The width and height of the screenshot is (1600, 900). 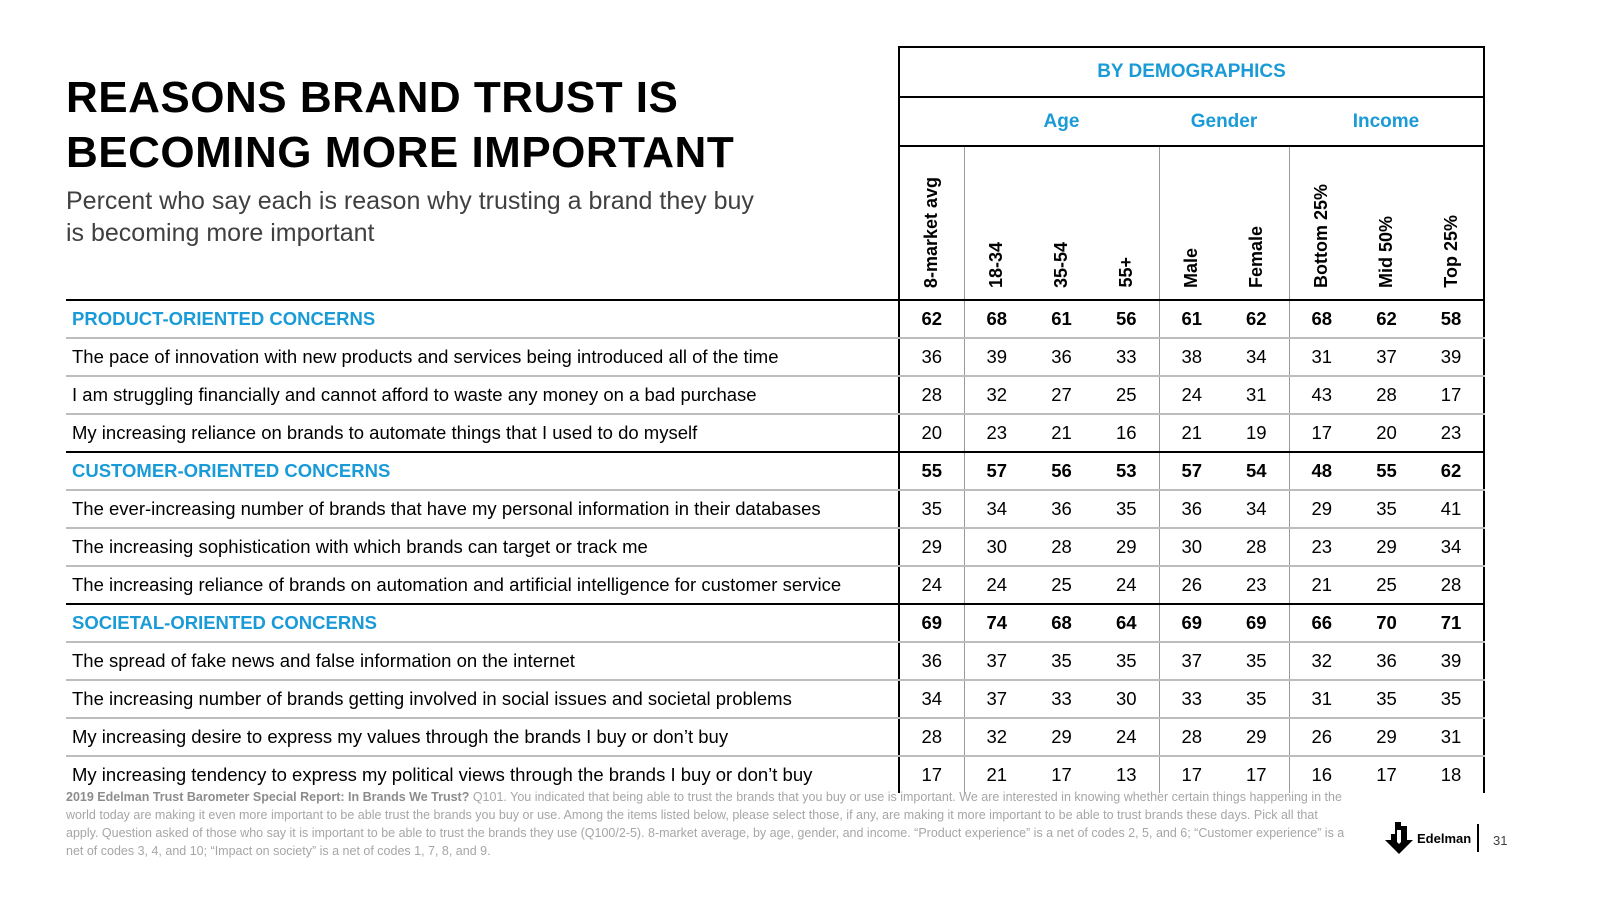 I want to click on edelman-logo: Edelman, so click(x=1431, y=837).